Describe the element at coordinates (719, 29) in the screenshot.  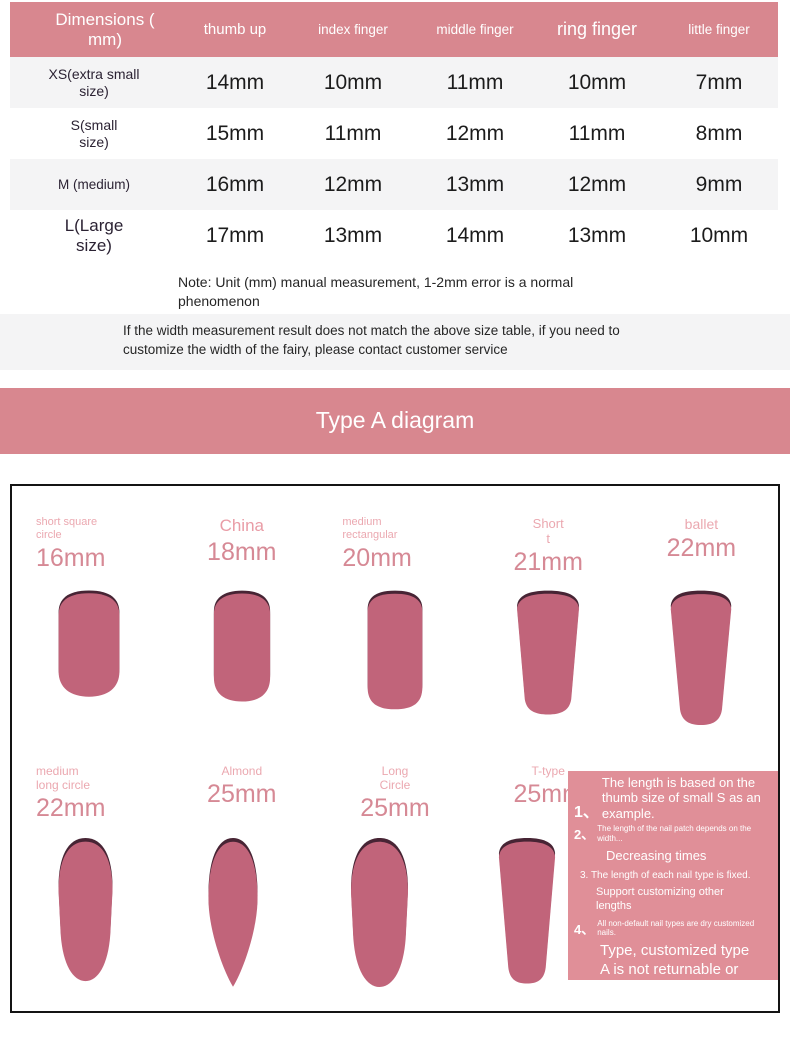
I see `header-cell-little-finger: little finger` at that location.